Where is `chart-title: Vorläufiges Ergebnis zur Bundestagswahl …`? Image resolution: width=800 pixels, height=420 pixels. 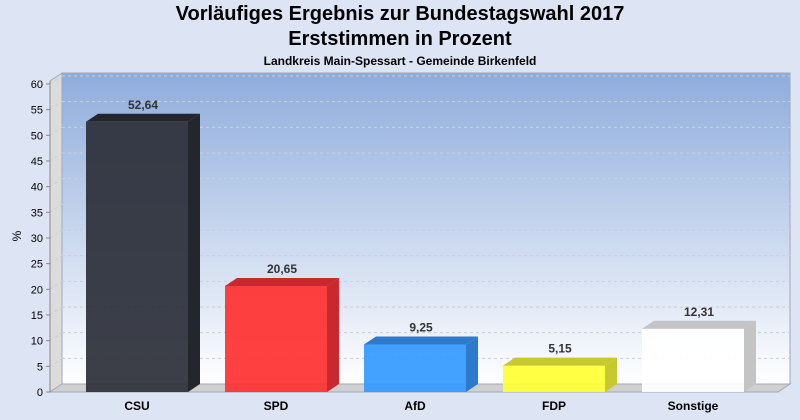 chart-title: Vorläufiges Ergebnis zur Bundestagswahl … is located at coordinates (400, 14).